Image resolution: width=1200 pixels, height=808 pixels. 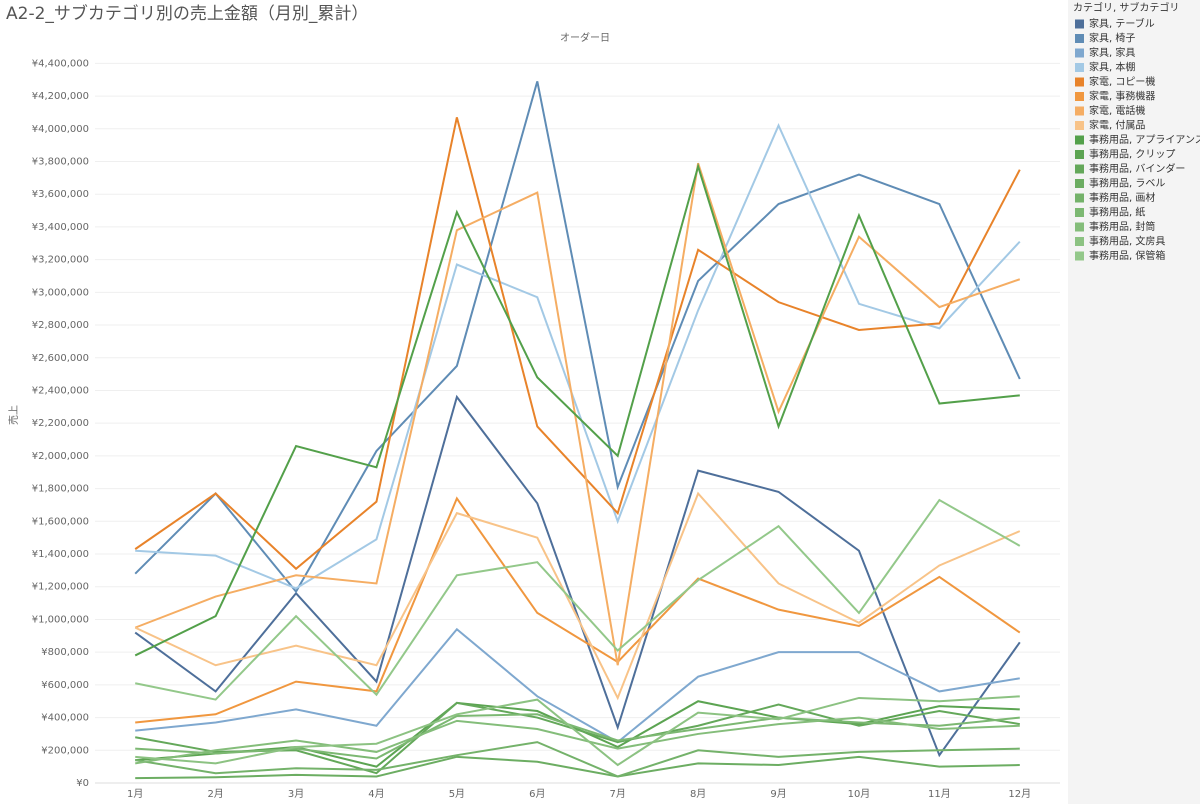 I want to click on legend-label: 家具, 本棚, so click(x=1112, y=67).